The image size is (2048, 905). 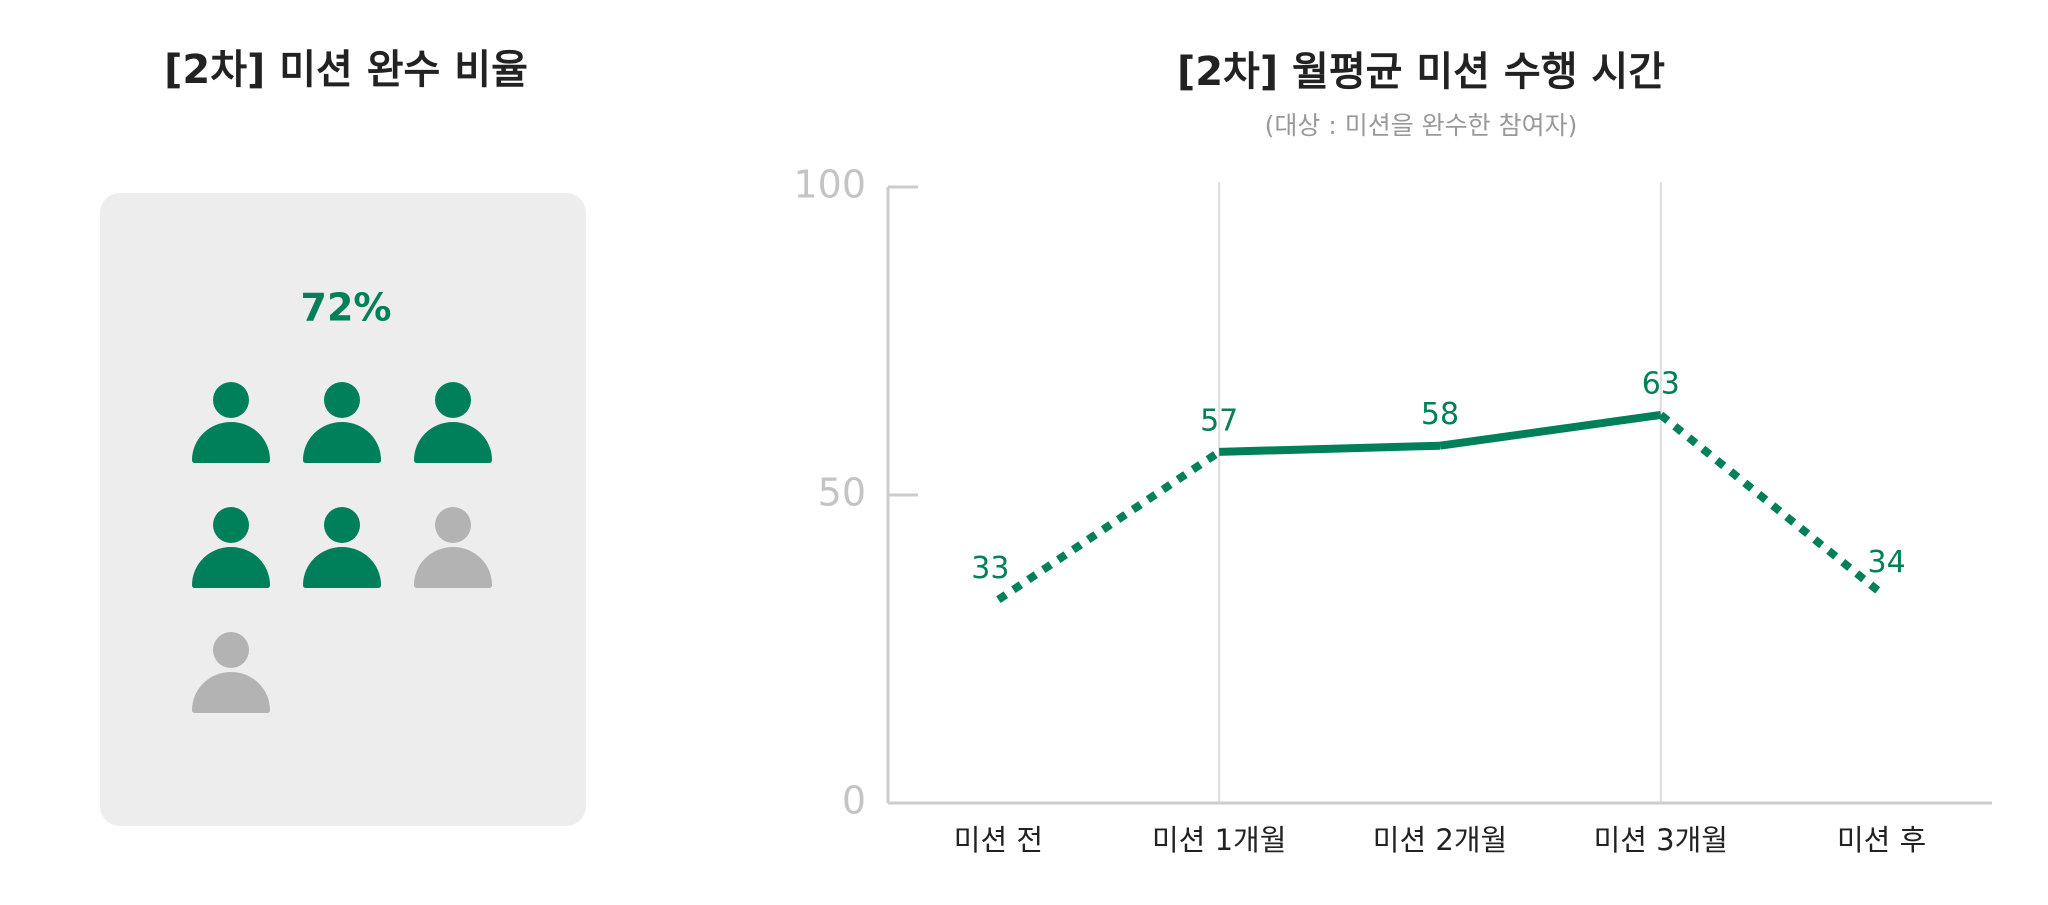 I want to click on y-tick-label: 50, so click(x=842, y=493).